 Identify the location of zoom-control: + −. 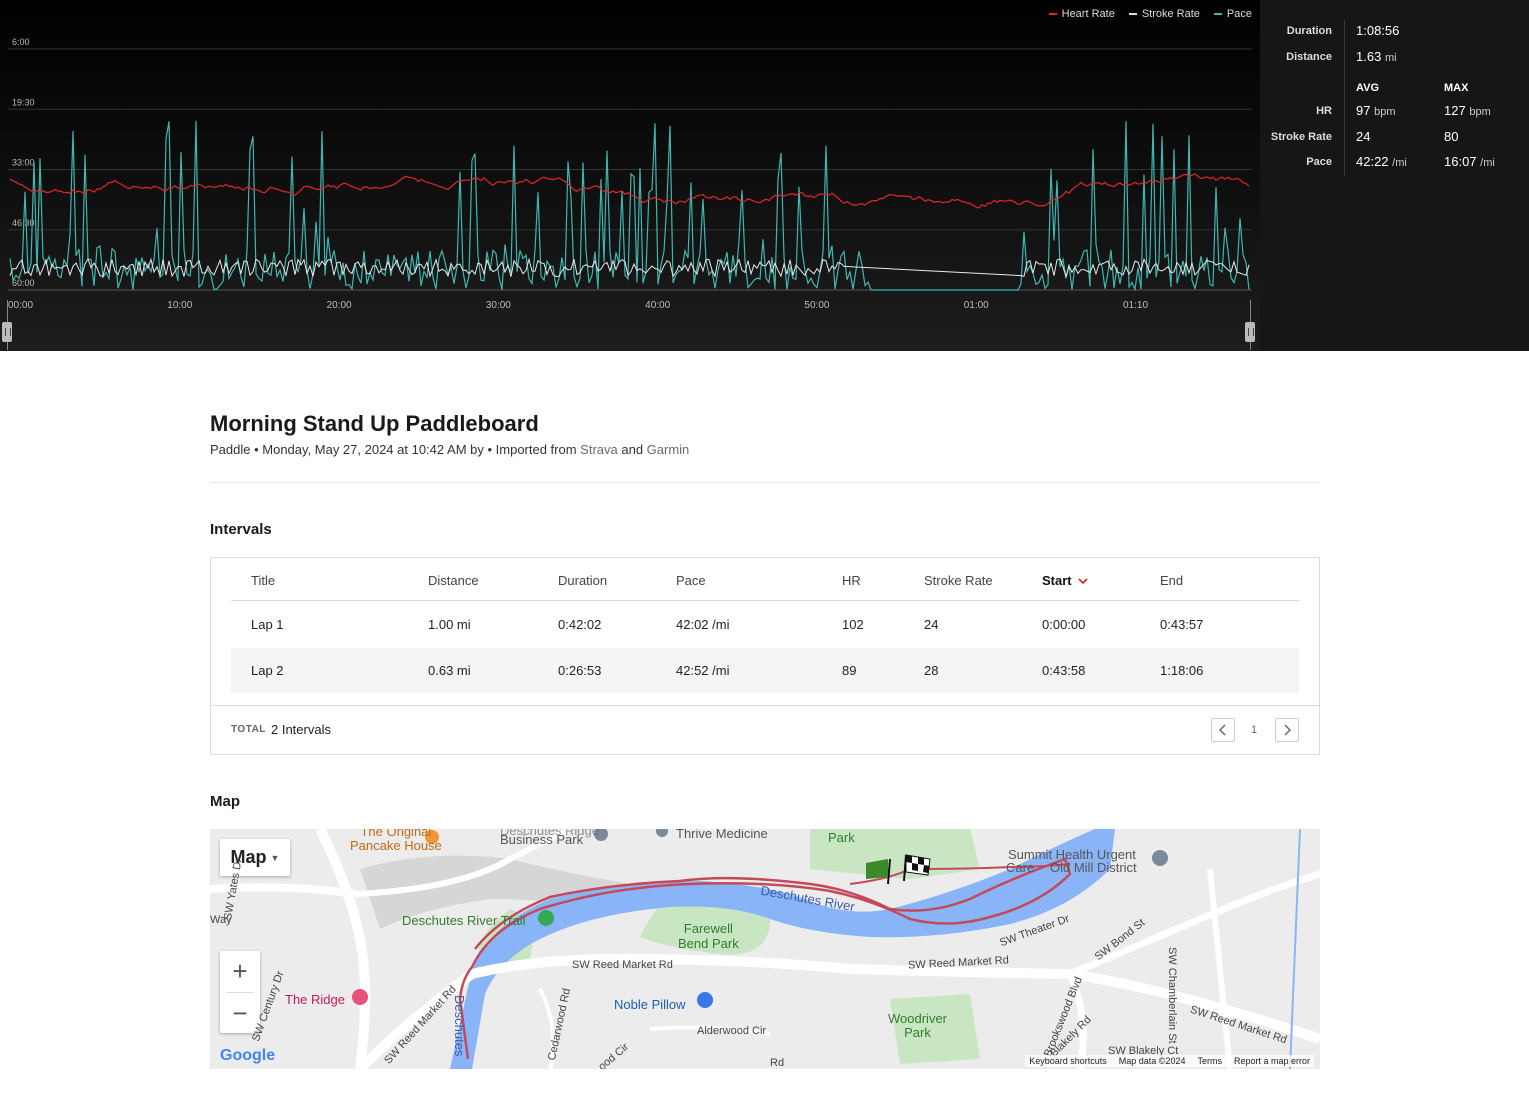
(240, 992).